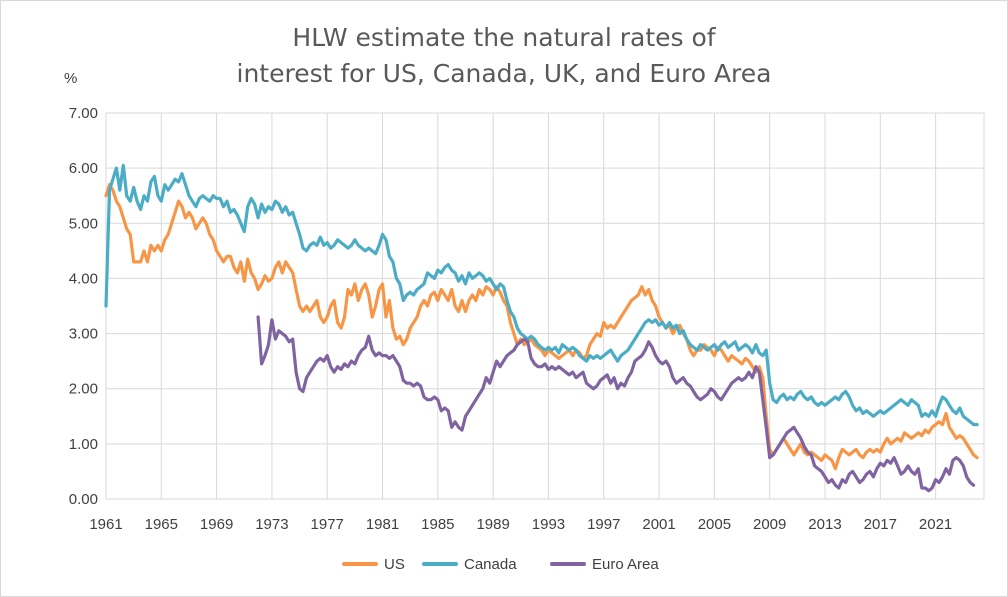  What do you see at coordinates (83, 113) in the screenshot?
I see `y-tick-label: 7.00` at bounding box center [83, 113].